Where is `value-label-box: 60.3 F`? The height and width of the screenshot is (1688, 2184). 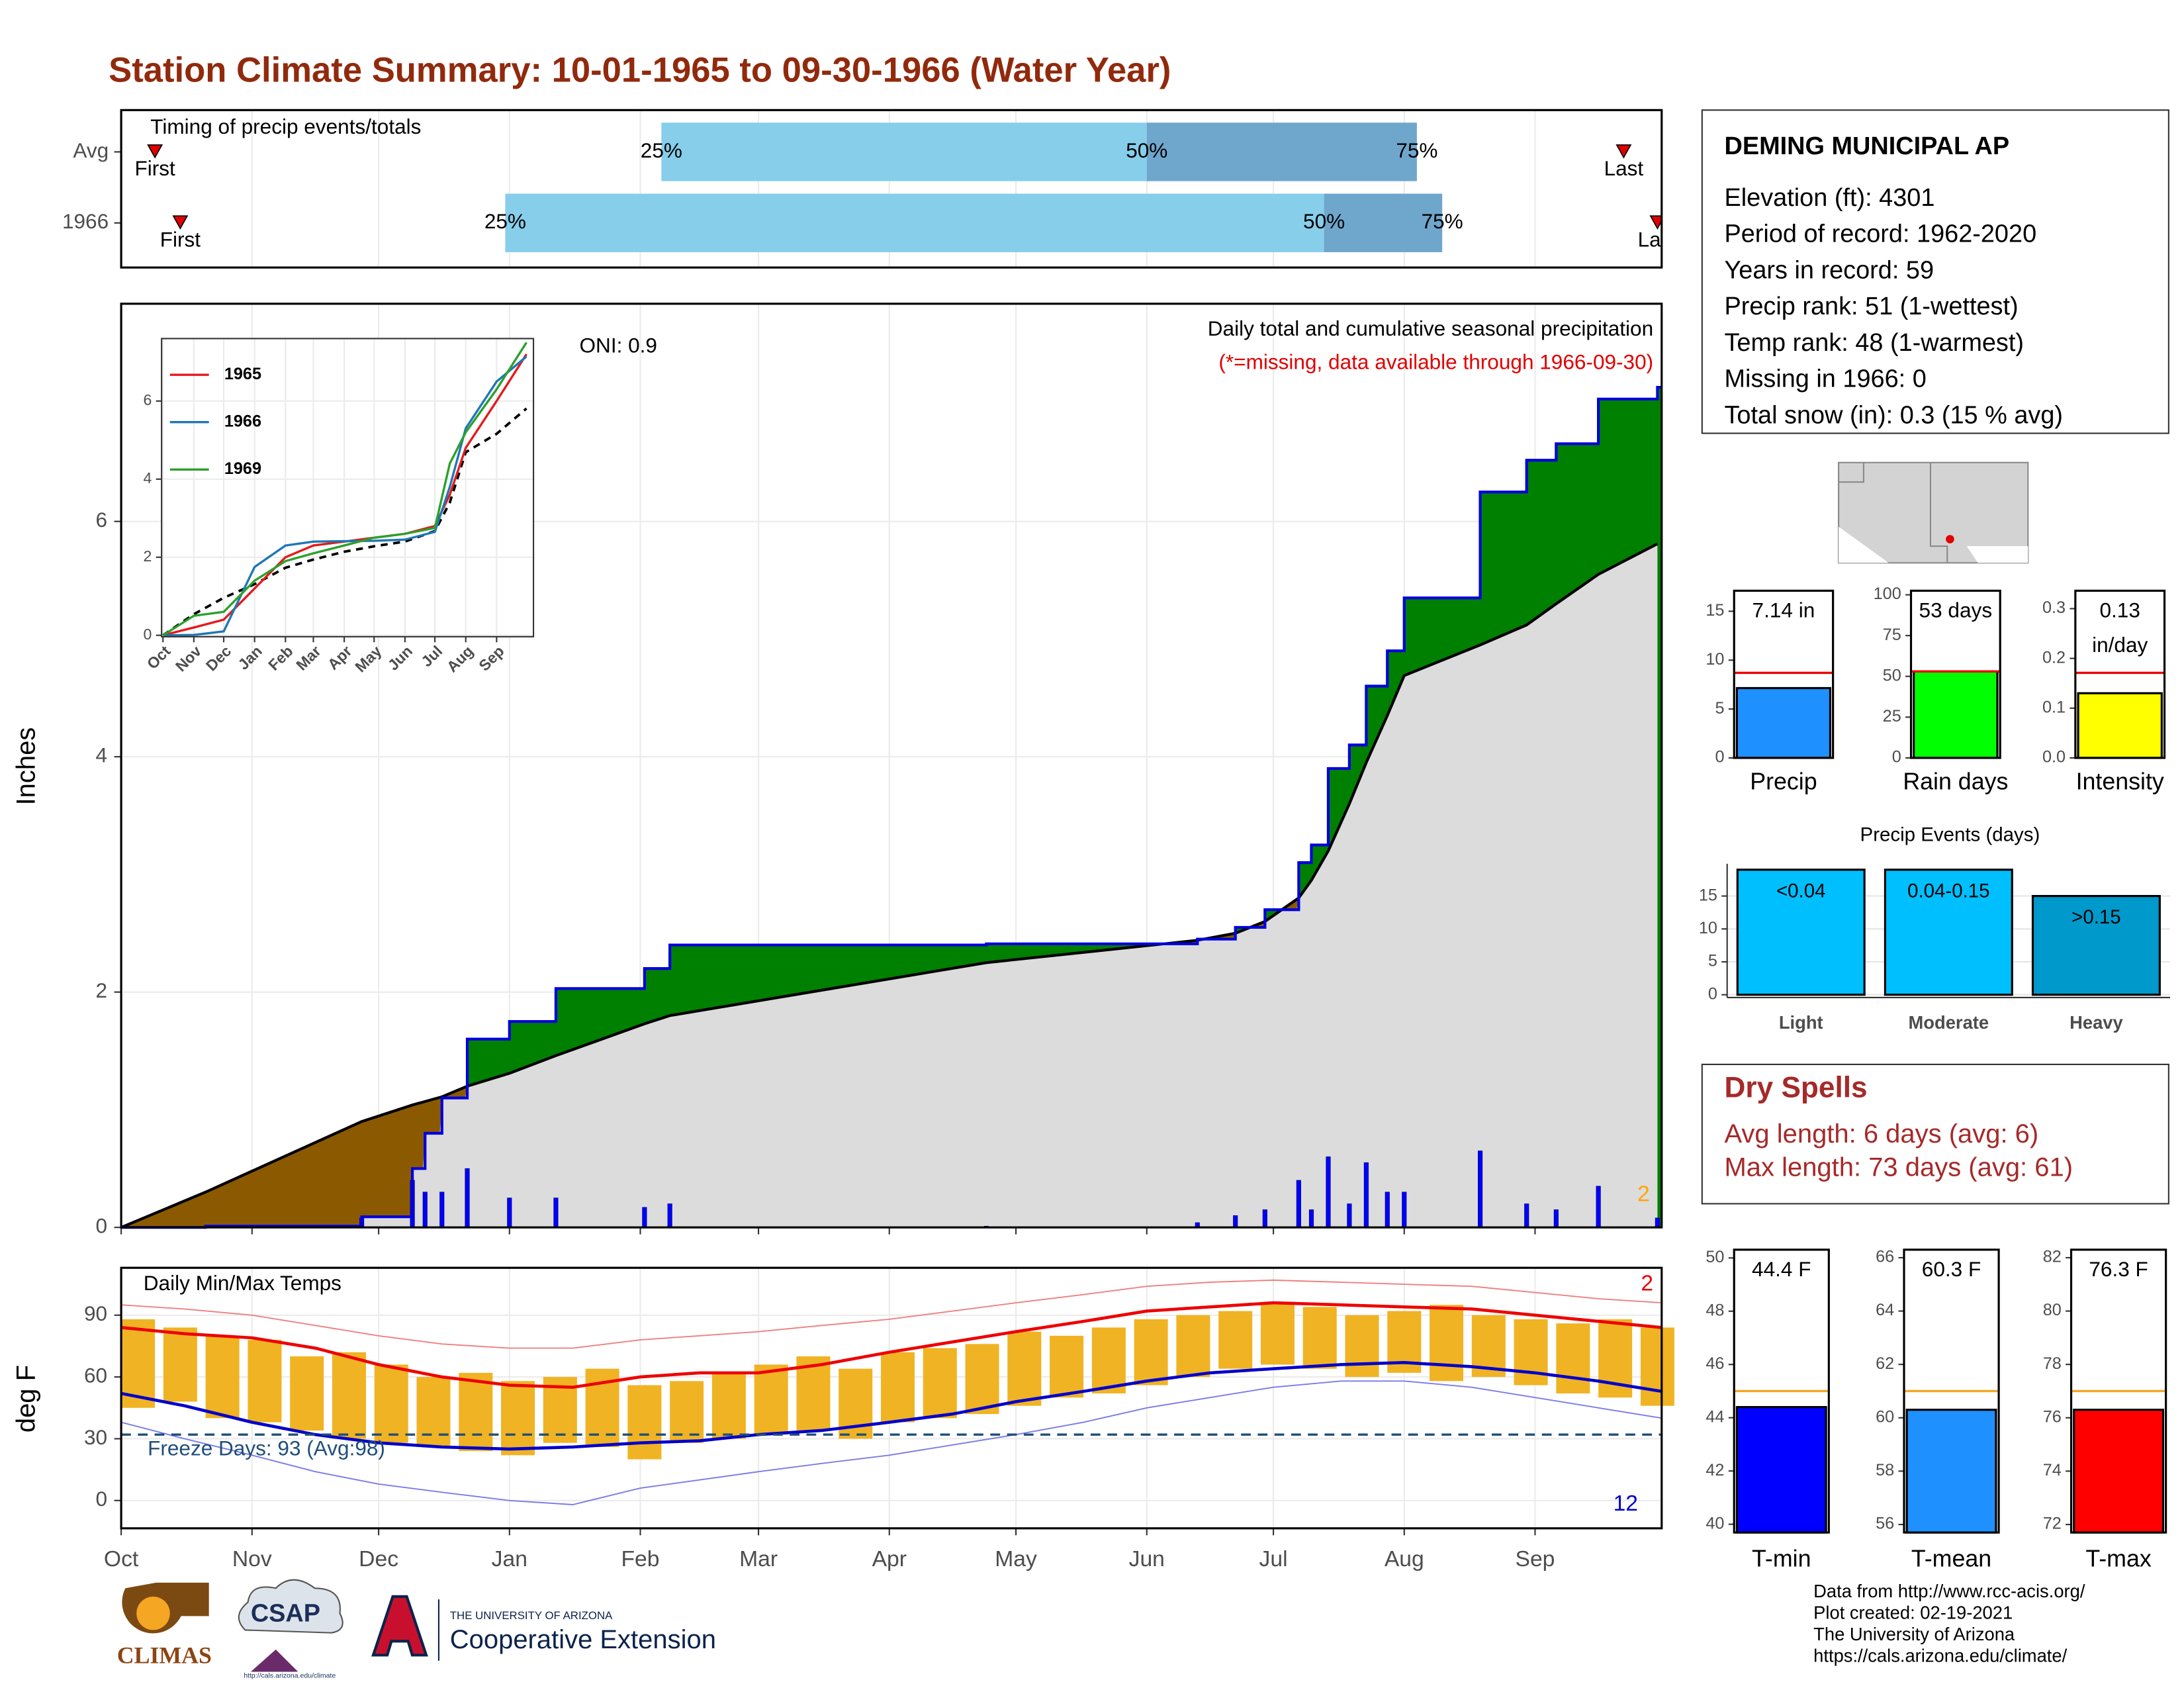 value-label-box: 60.3 F is located at coordinates (1951, 1270).